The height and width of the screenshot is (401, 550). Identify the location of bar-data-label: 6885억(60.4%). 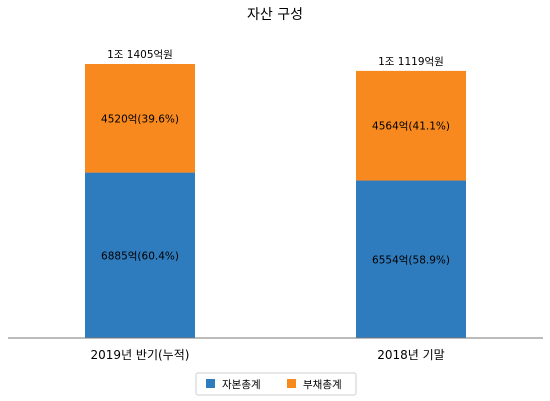
(140, 256).